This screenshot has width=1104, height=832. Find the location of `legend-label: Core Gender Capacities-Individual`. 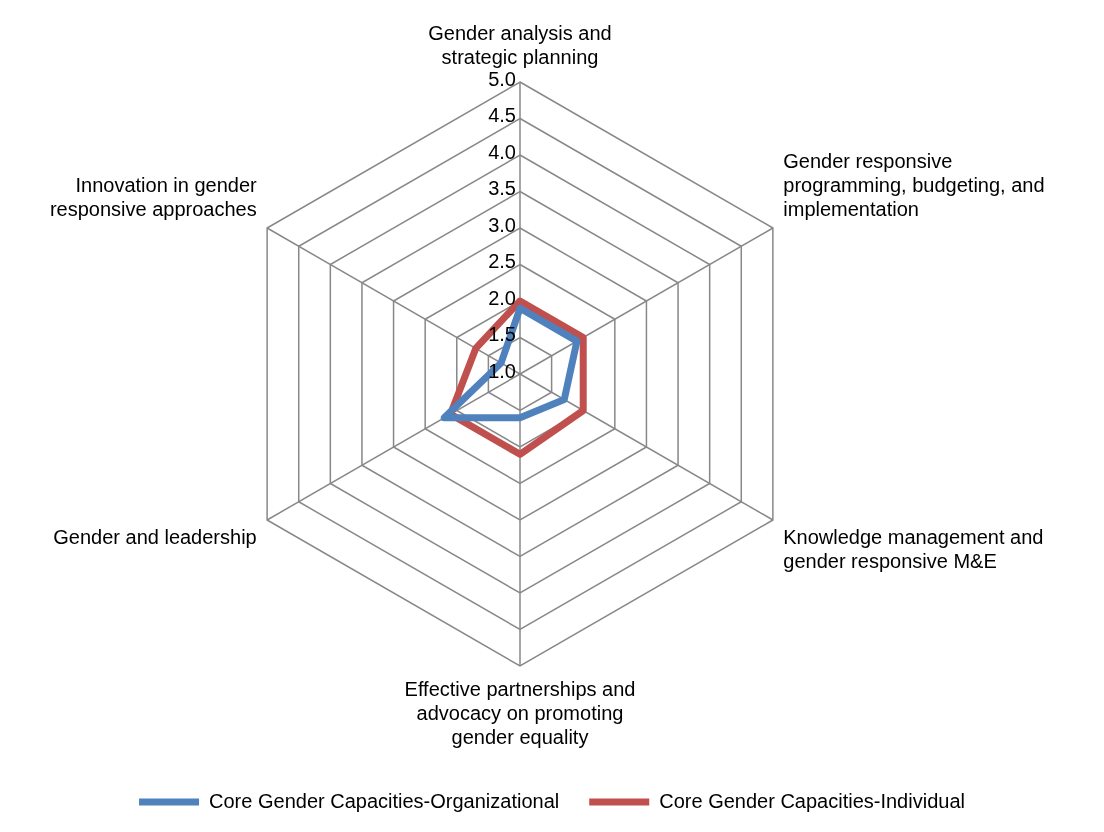

legend-label: Core Gender Capacities-Individual is located at coordinates (812, 800).